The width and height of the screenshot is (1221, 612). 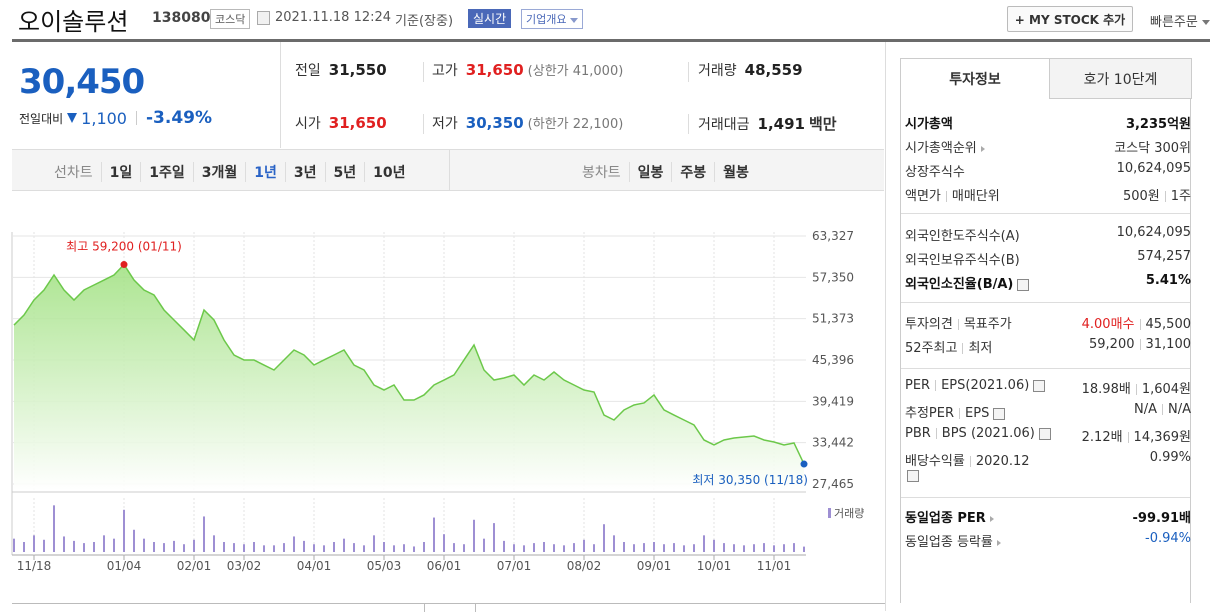 I want to click on market-badge: 코스닥, so click(x=230, y=19).